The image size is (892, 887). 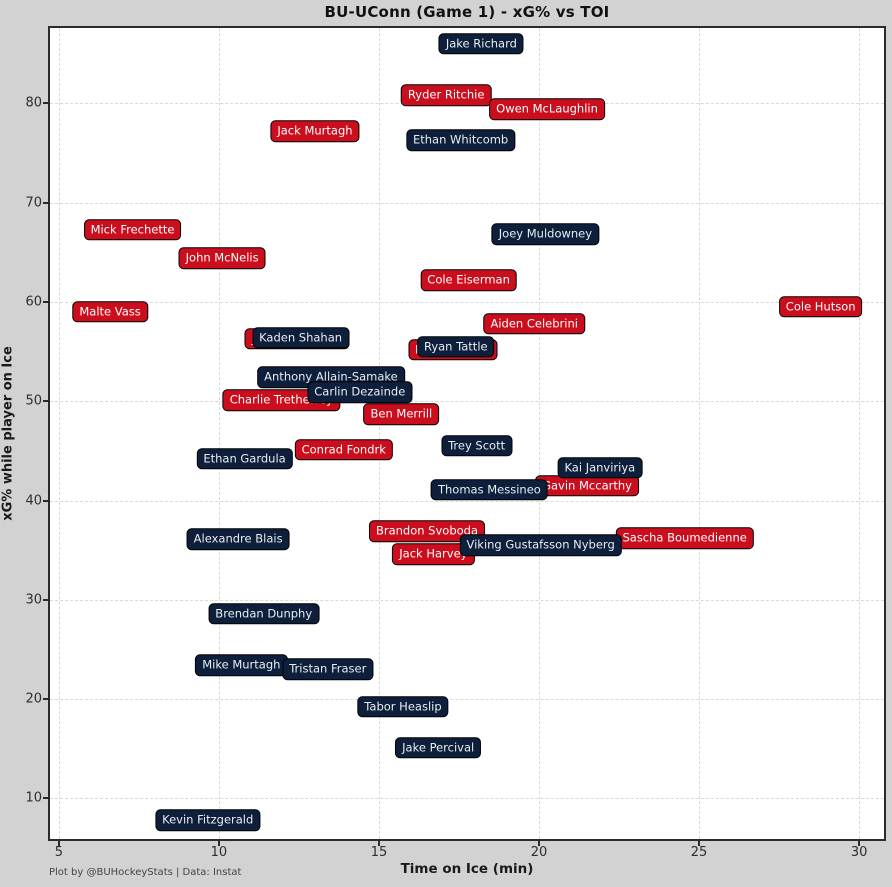 I want to click on x-tick-label: 30, so click(x=859, y=852).